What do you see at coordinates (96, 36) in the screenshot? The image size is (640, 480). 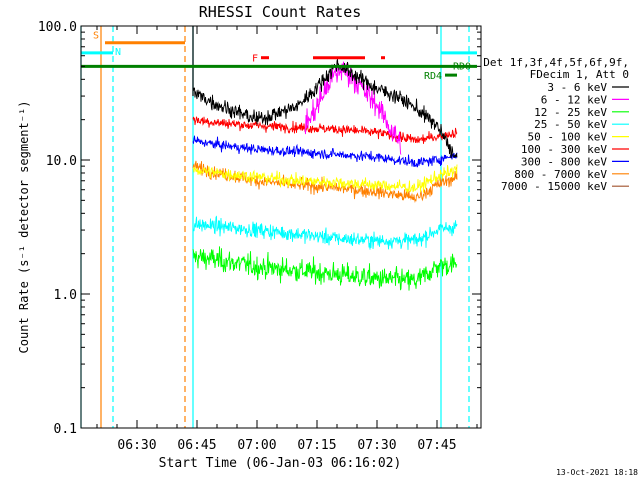 I see `flag-label: S` at bounding box center [96, 36].